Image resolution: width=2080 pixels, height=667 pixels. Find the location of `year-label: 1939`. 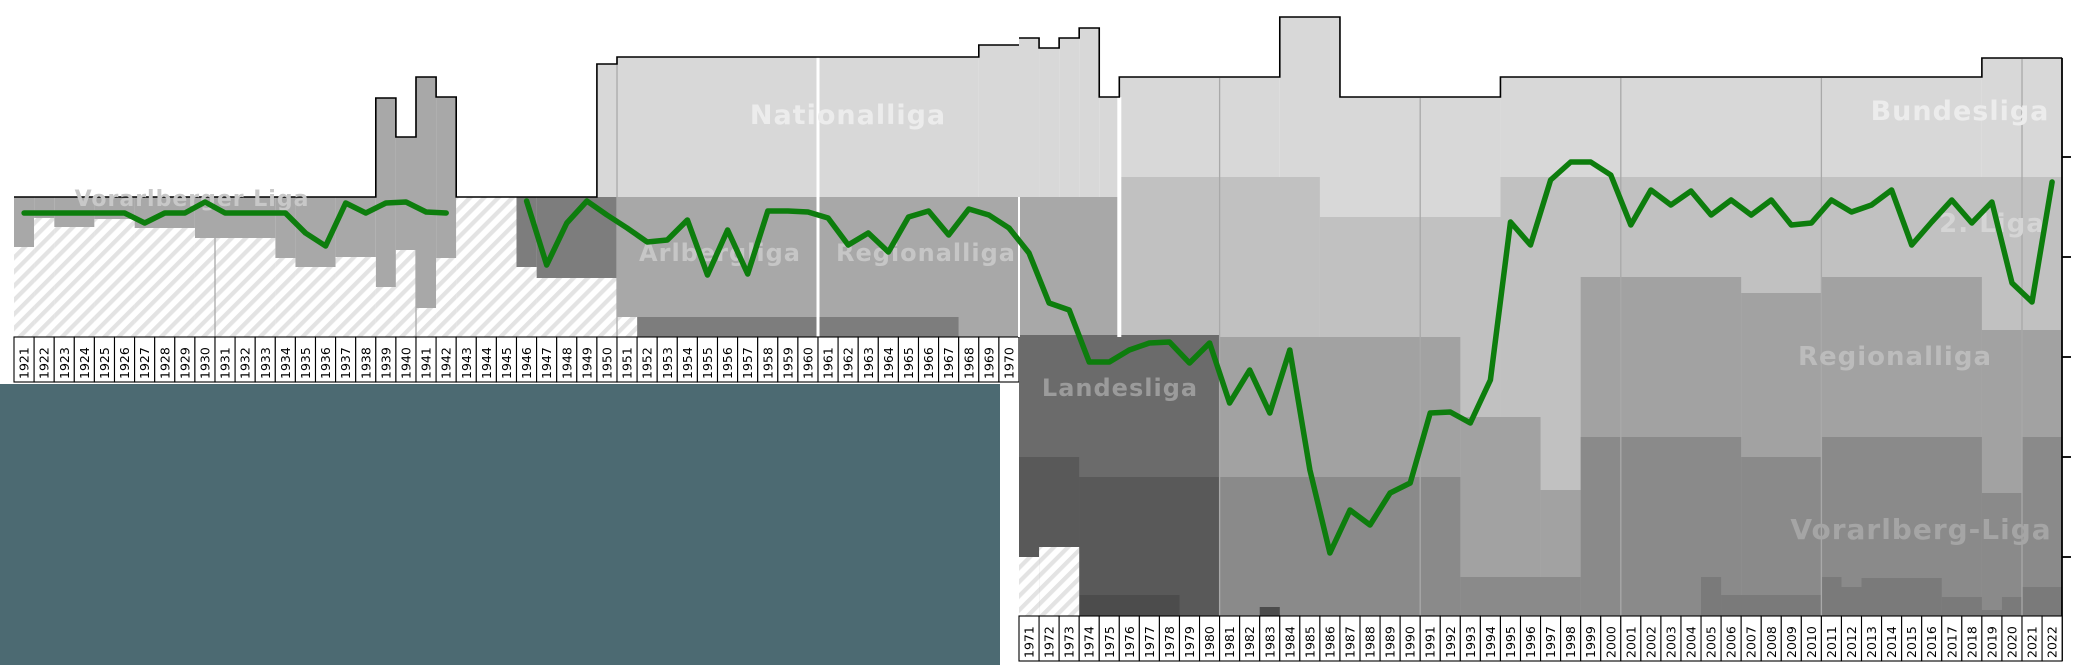

year-label: 1939 is located at coordinates (385, 363).